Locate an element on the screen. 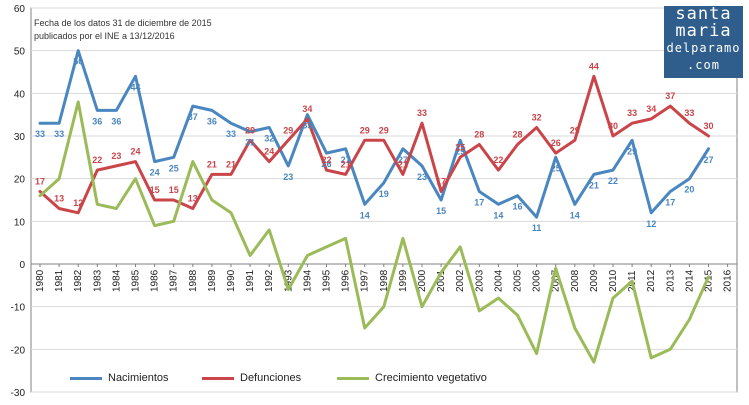  x-tick-label: 1993 is located at coordinates (288, 280).